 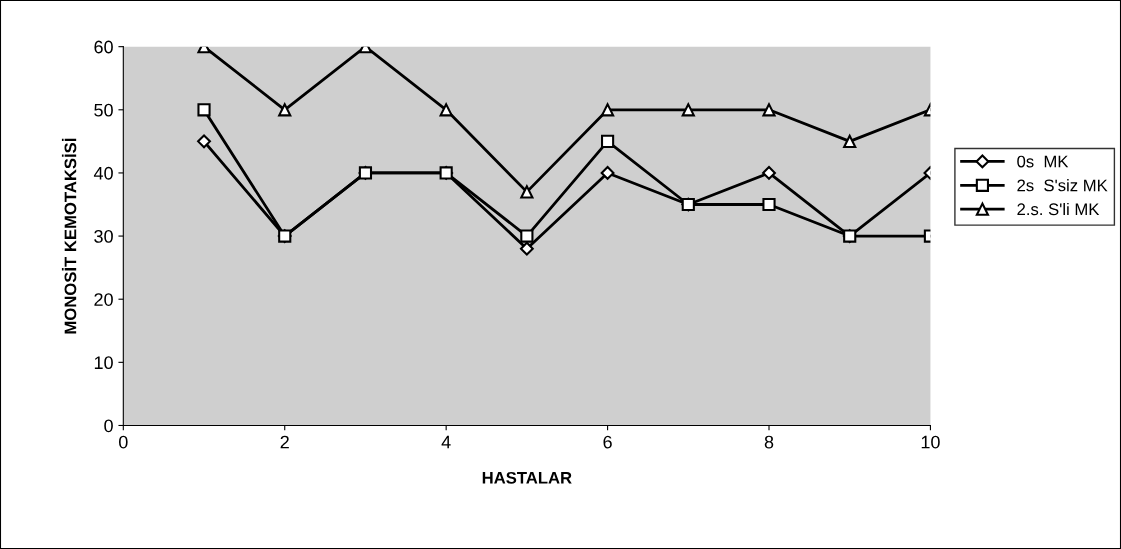 What do you see at coordinates (769, 442) in the screenshot?
I see `x-tick-label: 8` at bounding box center [769, 442].